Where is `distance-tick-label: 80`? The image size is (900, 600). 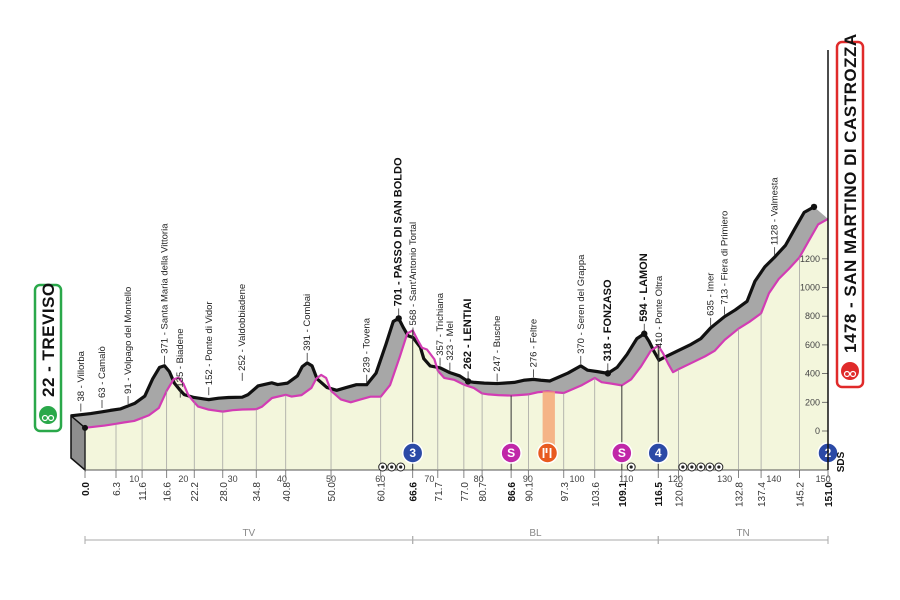 distance-tick-label: 80 is located at coordinates (479, 479).